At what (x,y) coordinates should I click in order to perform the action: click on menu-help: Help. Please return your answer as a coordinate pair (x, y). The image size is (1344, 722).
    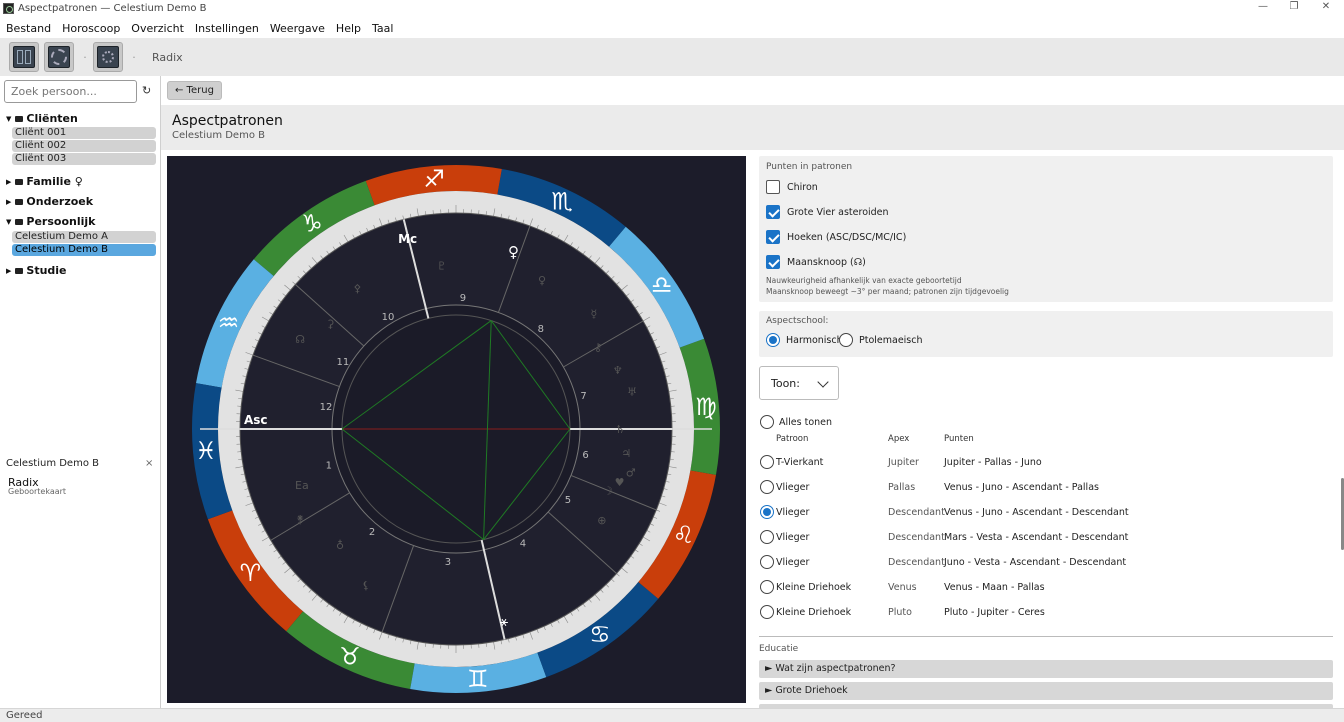
    Looking at the image, I should click on (348, 28).